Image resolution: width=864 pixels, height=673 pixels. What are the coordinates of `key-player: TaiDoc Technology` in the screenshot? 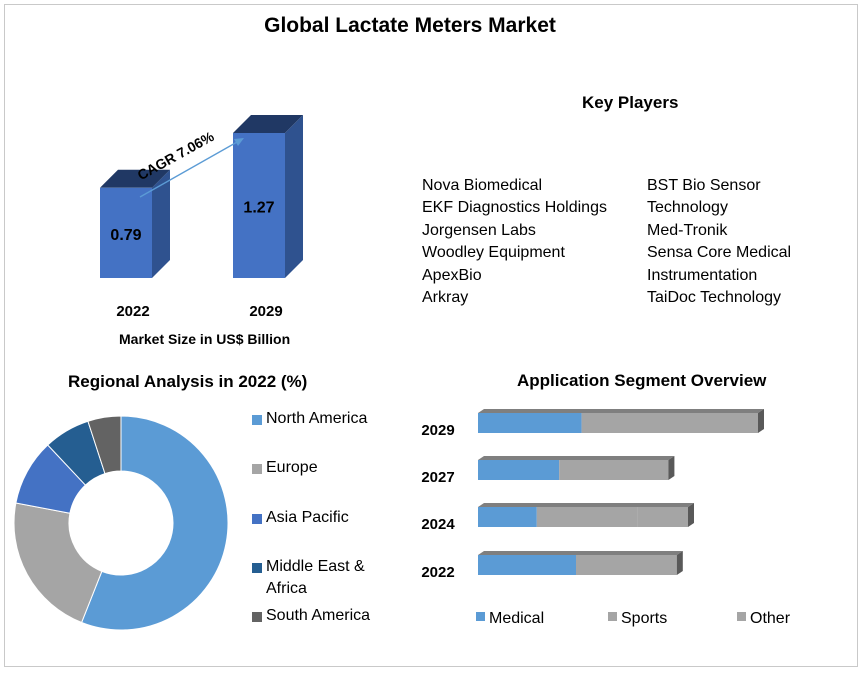 It's located at (714, 298).